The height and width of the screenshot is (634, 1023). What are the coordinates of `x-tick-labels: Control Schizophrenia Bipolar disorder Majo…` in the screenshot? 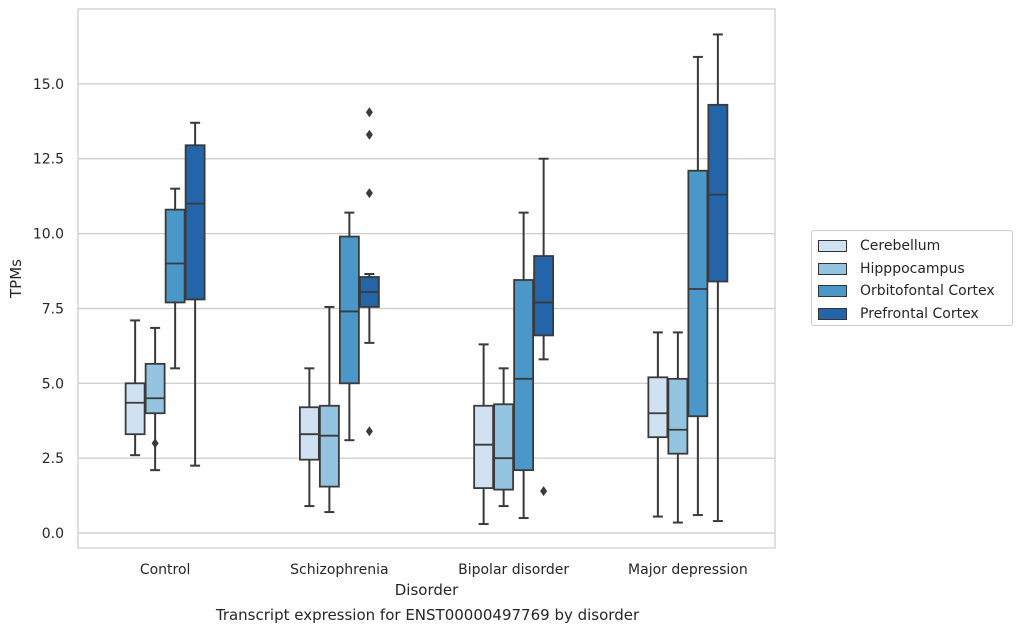 It's located at (444, 570).